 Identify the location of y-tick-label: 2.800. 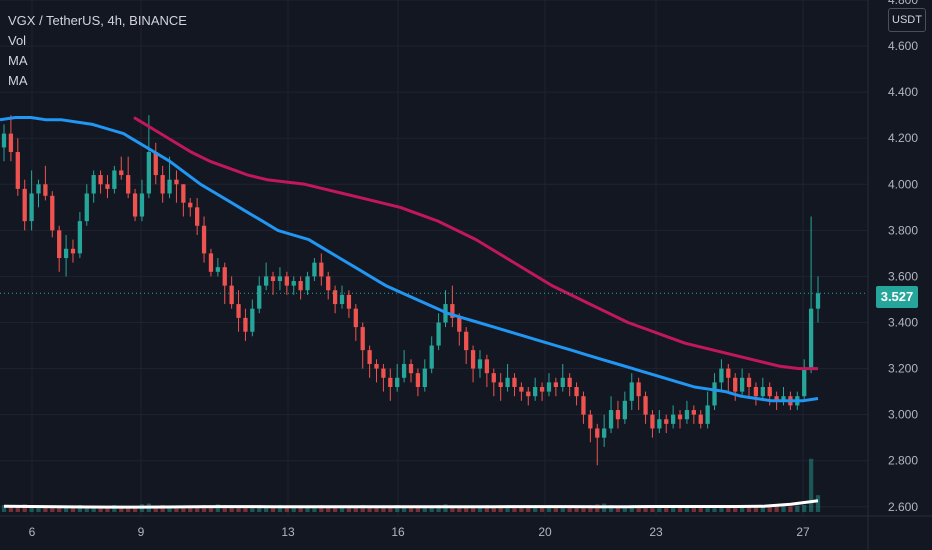
(903, 461).